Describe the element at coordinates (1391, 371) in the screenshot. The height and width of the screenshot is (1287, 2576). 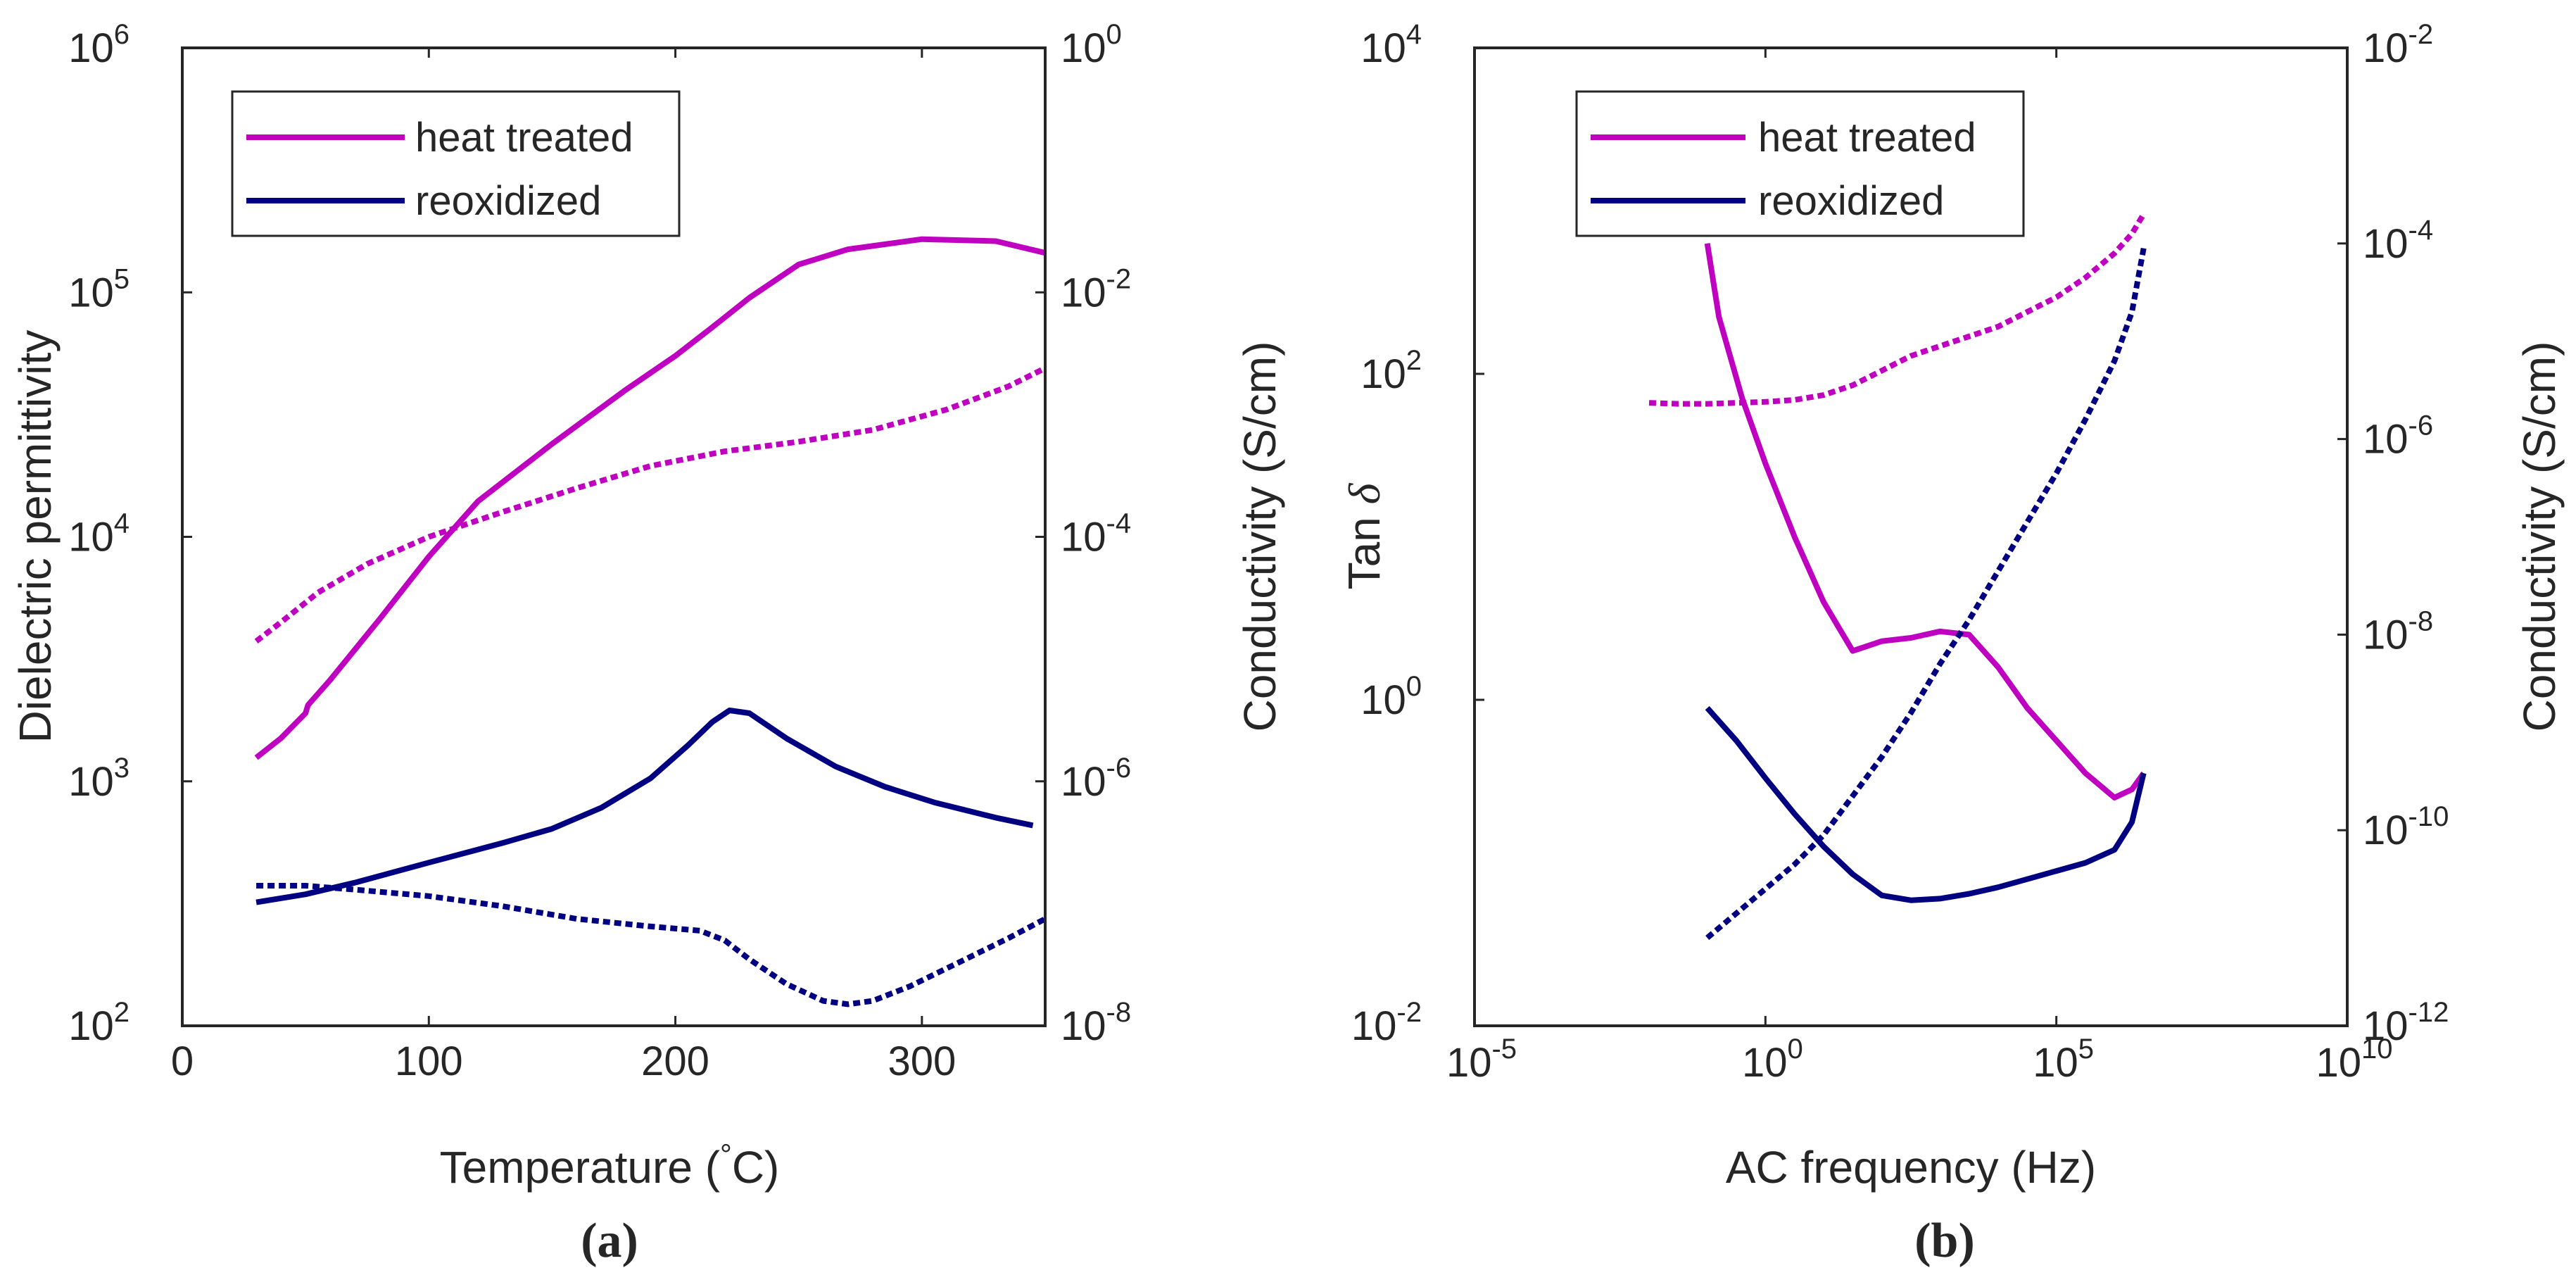
I see `panel-b-y-tick-label: 10²` at that location.